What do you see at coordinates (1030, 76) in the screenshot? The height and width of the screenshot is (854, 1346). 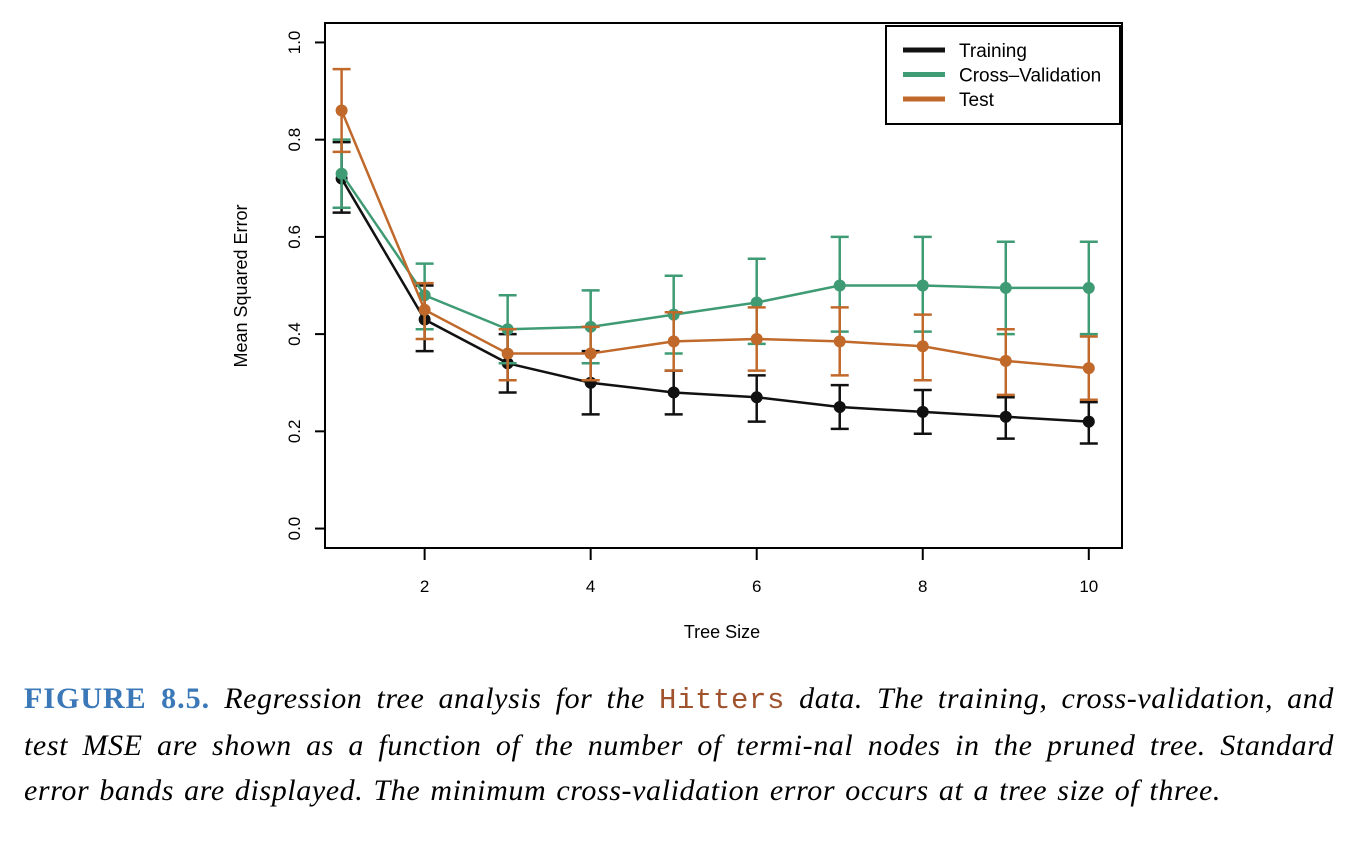 I see `legend-label: Cross–Validation` at bounding box center [1030, 76].